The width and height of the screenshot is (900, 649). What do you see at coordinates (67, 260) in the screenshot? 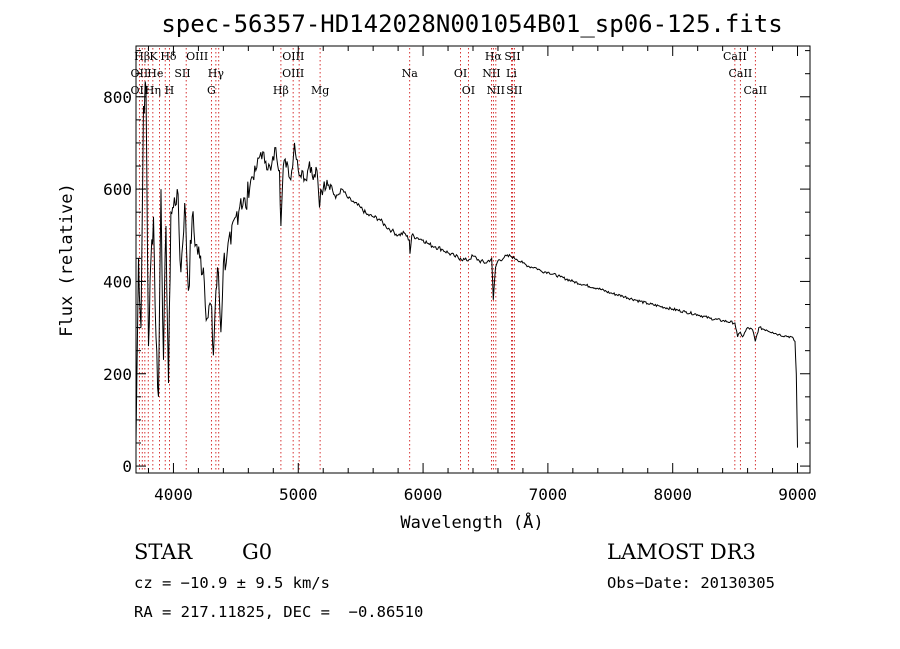
I see `y-axis-label: Flux (relative)` at bounding box center [67, 260].